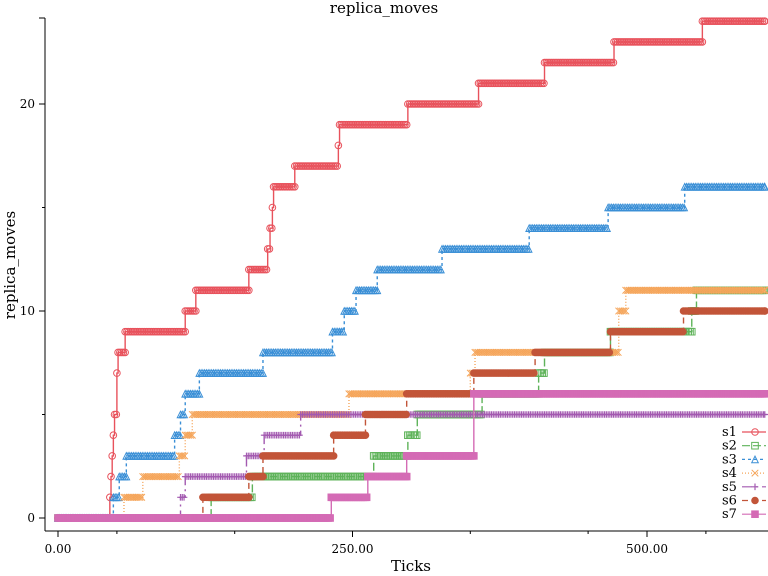  What do you see at coordinates (729, 487) in the screenshot?
I see `legend-label: s5` at bounding box center [729, 487].